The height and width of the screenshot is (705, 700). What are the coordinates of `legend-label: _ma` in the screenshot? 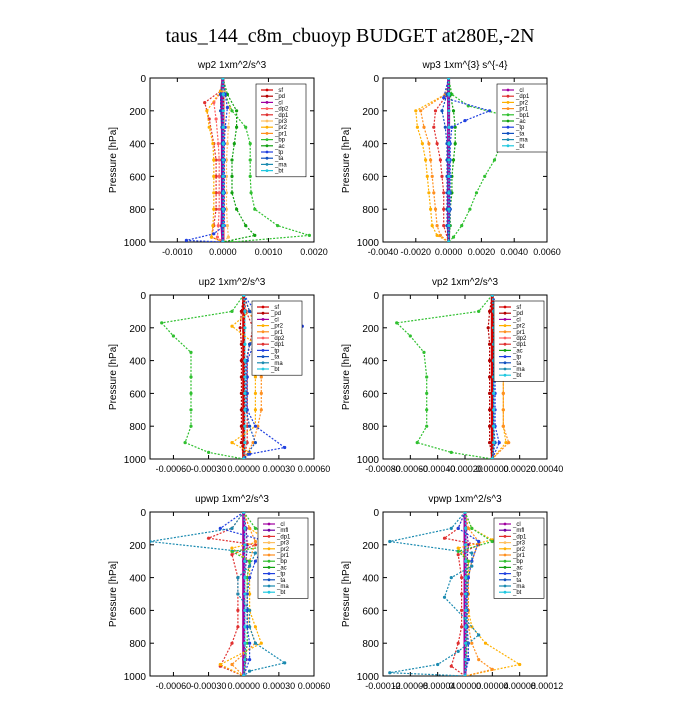 It's located at (518, 587).